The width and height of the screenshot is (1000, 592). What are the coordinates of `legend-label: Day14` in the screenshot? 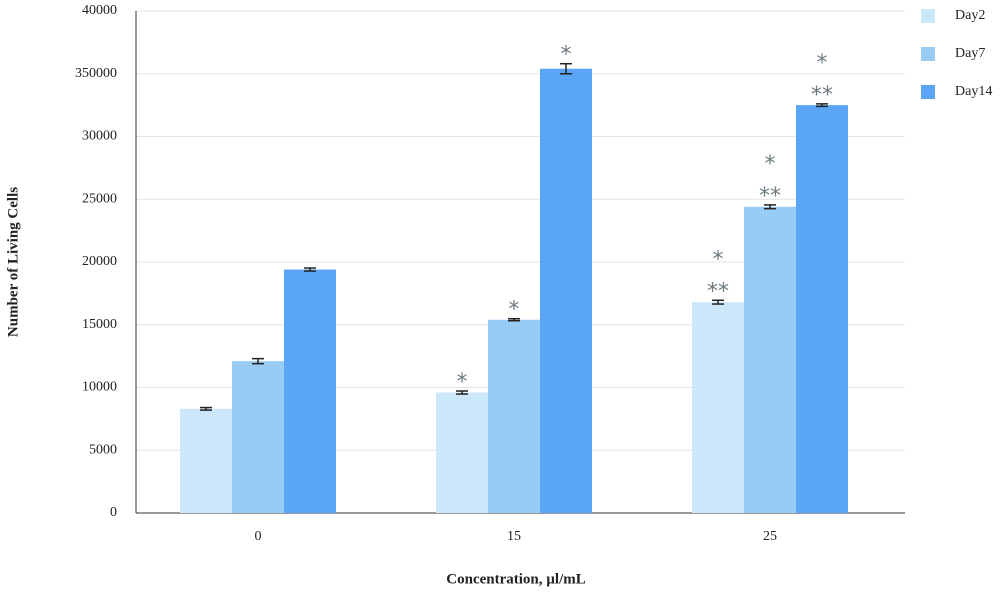 It's located at (973, 91).